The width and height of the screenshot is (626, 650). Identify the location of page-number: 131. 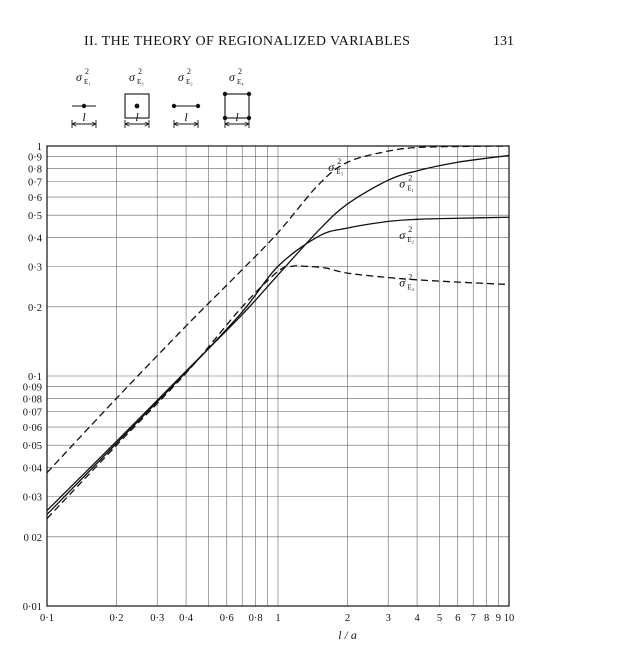
(503, 41).